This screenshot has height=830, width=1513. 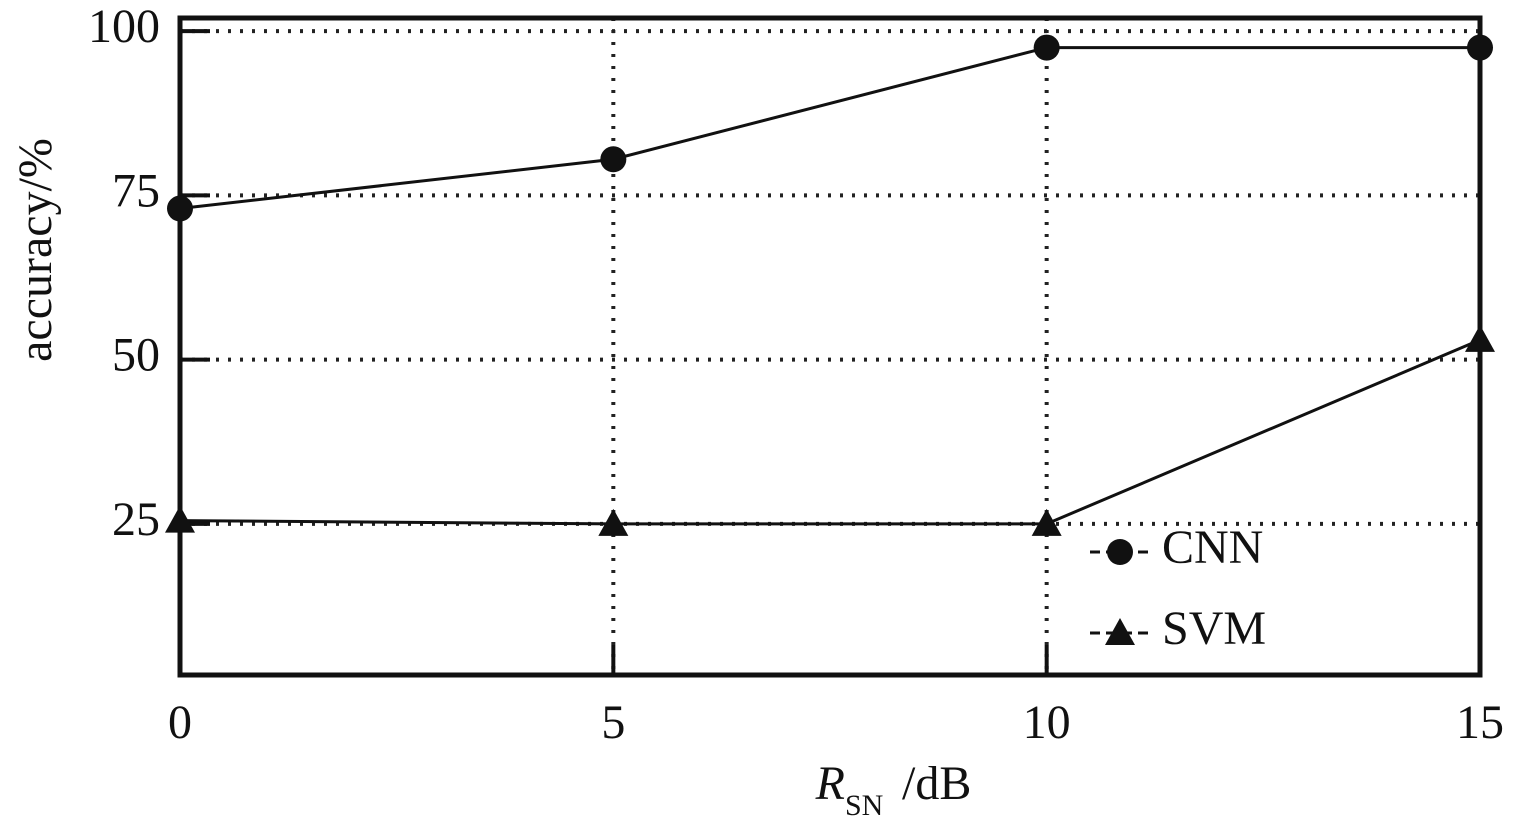 What do you see at coordinates (136, 190) in the screenshot?
I see `y-tick-label: 75` at bounding box center [136, 190].